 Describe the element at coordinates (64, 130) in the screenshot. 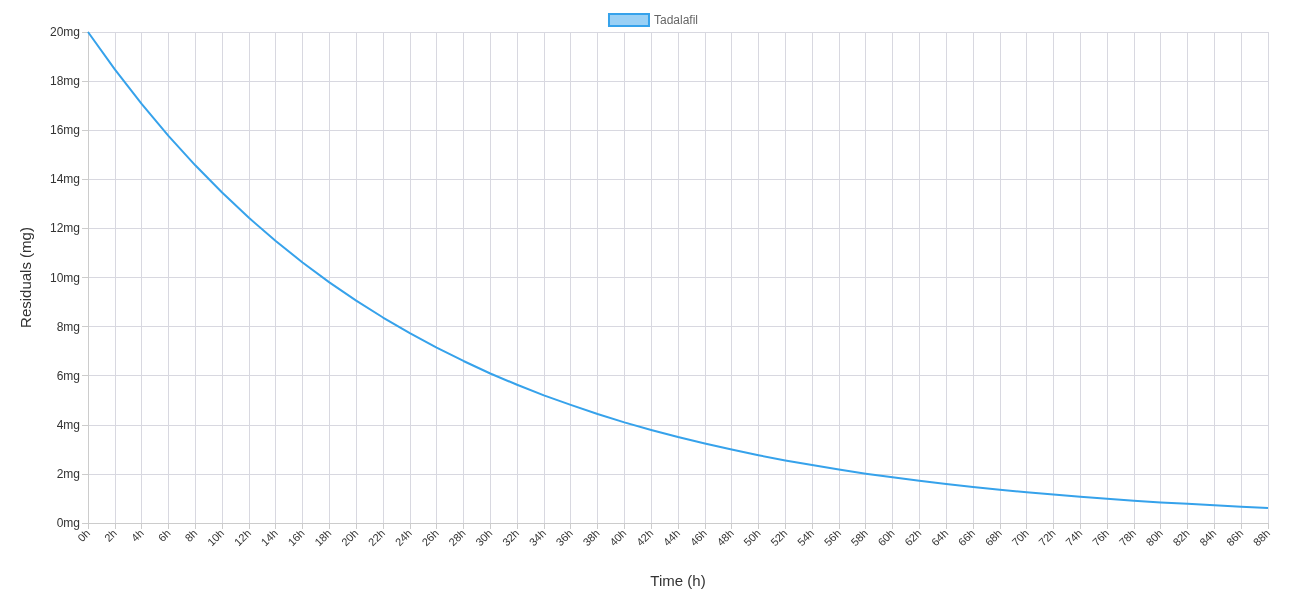

I see `y-tick-label: 16mg` at that location.